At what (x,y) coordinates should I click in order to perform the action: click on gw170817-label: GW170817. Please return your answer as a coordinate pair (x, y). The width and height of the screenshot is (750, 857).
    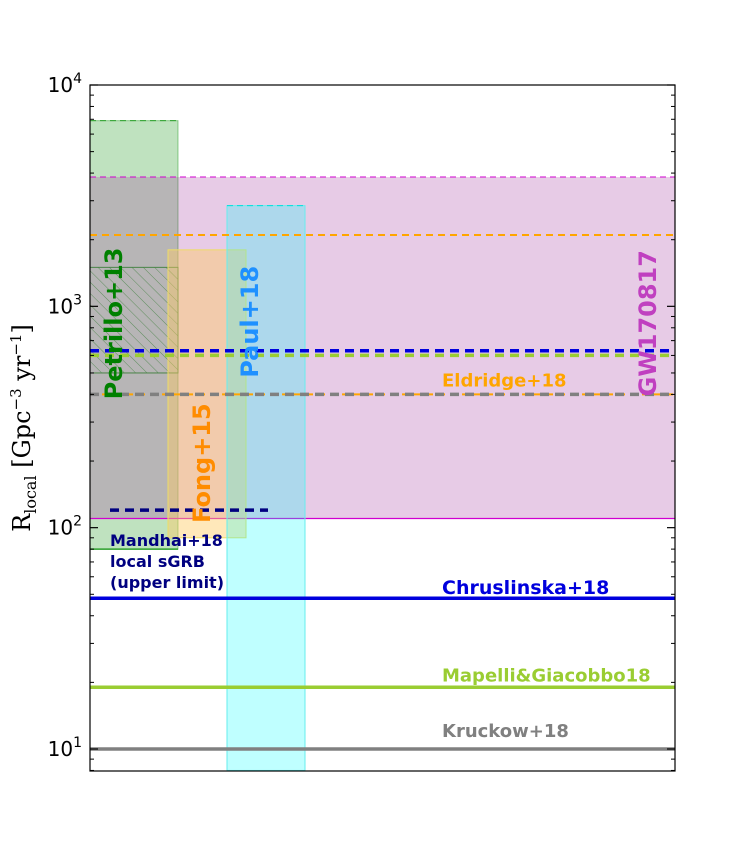
    Looking at the image, I should click on (648, 323).